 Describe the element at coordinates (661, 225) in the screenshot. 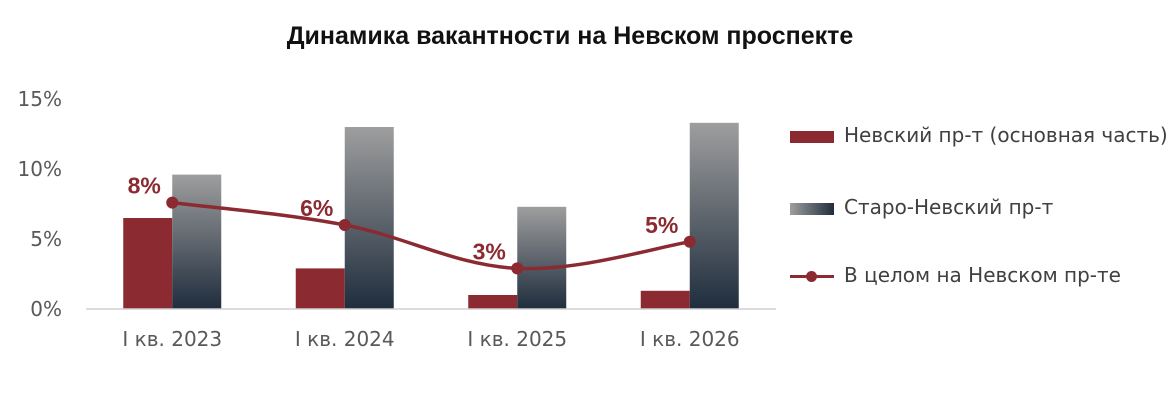

I see `data-label-nevsky-total: 5%` at that location.